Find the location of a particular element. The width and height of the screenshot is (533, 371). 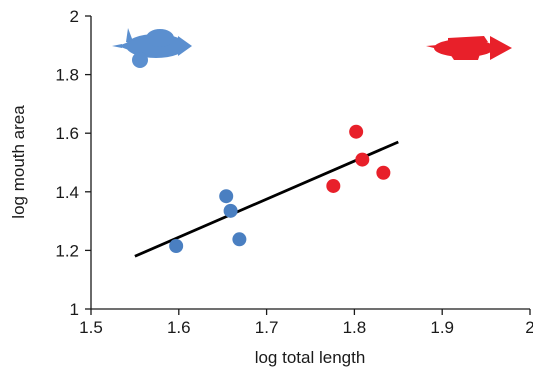

y-tick-label: 1.4 is located at coordinates (67, 192).